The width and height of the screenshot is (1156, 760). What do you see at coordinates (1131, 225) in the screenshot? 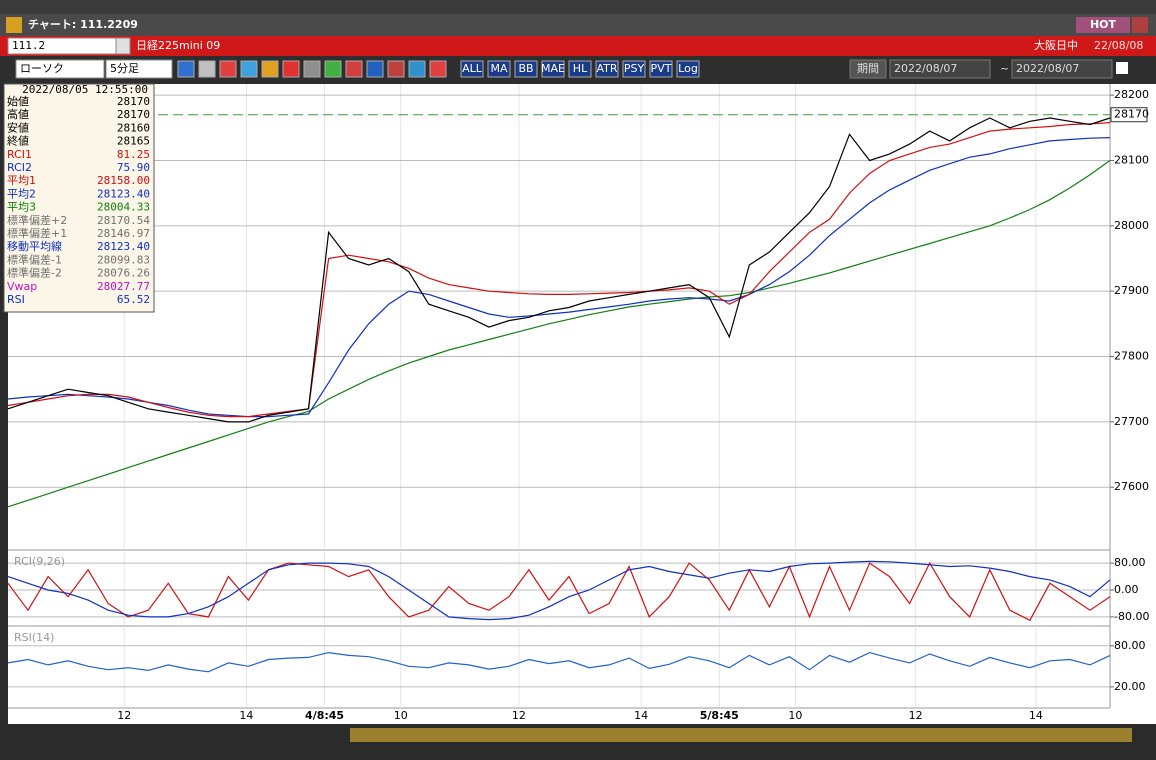
I see `y-tick-label: 28000` at bounding box center [1131, 225].